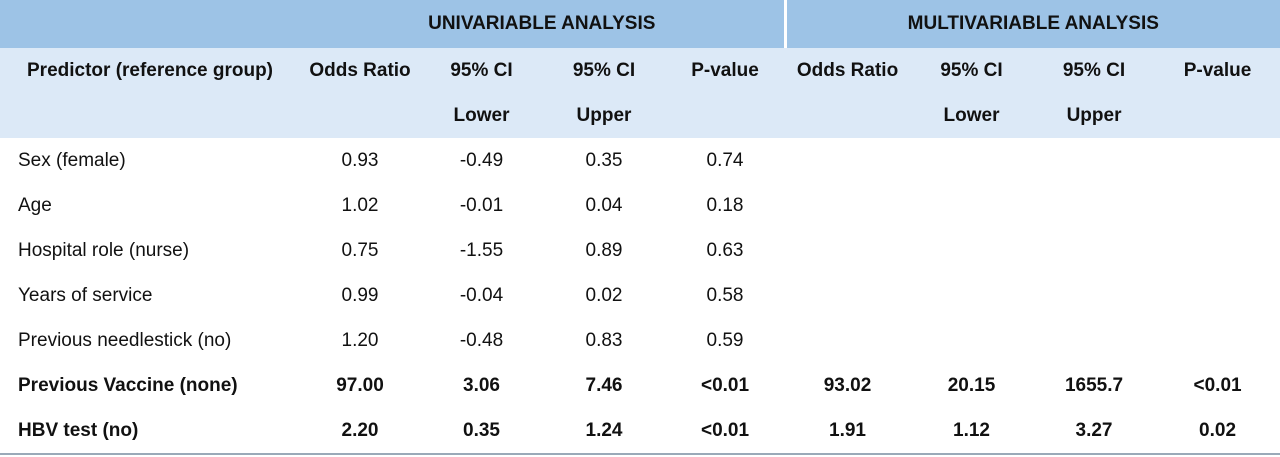  What do you see at coordinates (360, 295) in the screenshot?
I see `table-cell: 0.99` at bounding box center [360, 295].